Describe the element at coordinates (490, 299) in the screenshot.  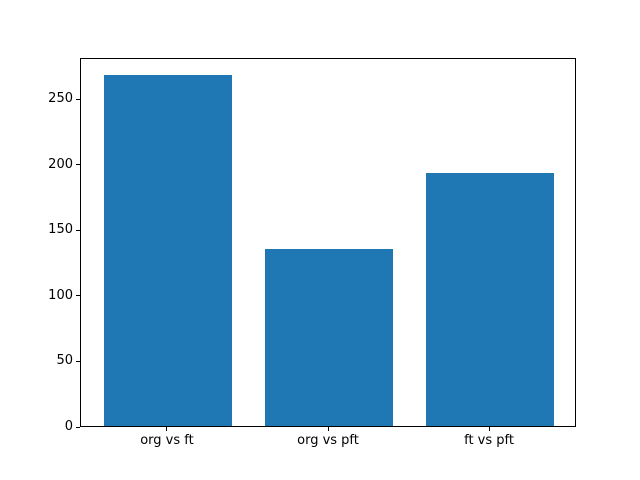
I see `bar-ft-vs-pft` at that location.